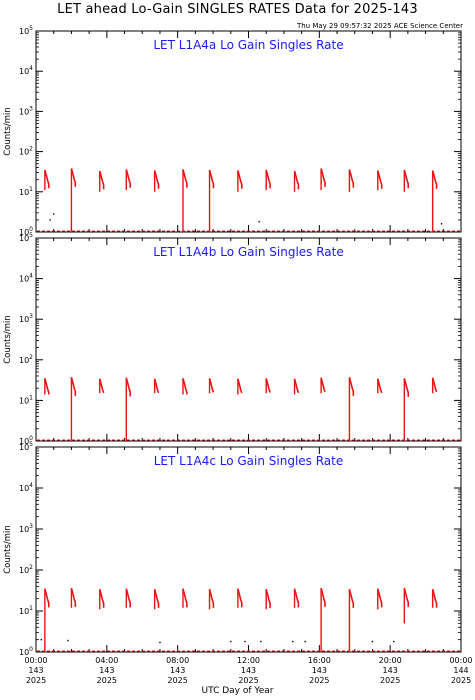 The height and width of the screenshot is (700, 475). What do you see at coordinates (106, 660) in the screenshot?
I see `x-tick-time: 04:00` at bounding box center [106, 660].